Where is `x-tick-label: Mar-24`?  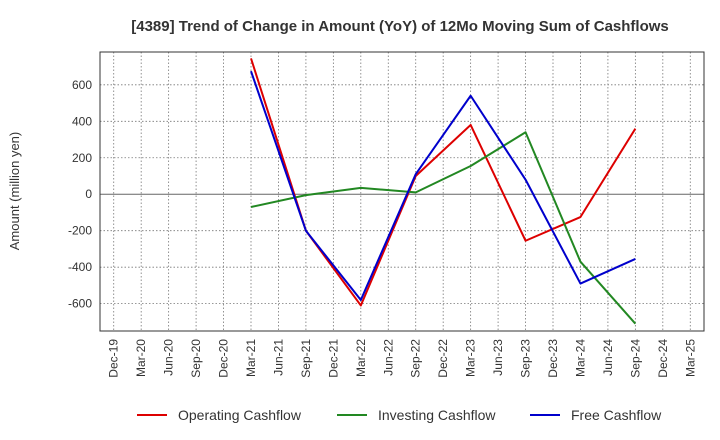 x-tick-label: Mar-24 is located at coordinates (580, 358).